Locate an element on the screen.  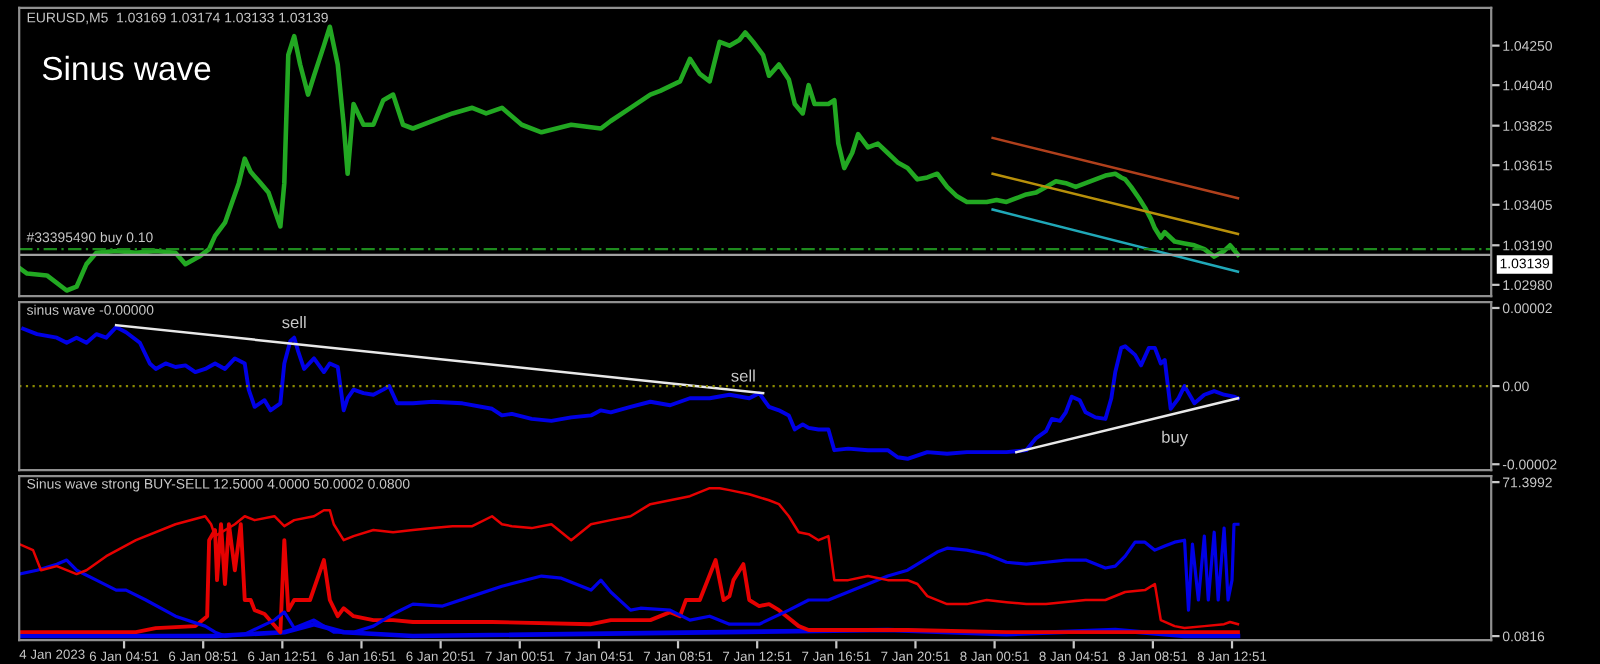
annotation: buy is located at coordinates (1175, 438).